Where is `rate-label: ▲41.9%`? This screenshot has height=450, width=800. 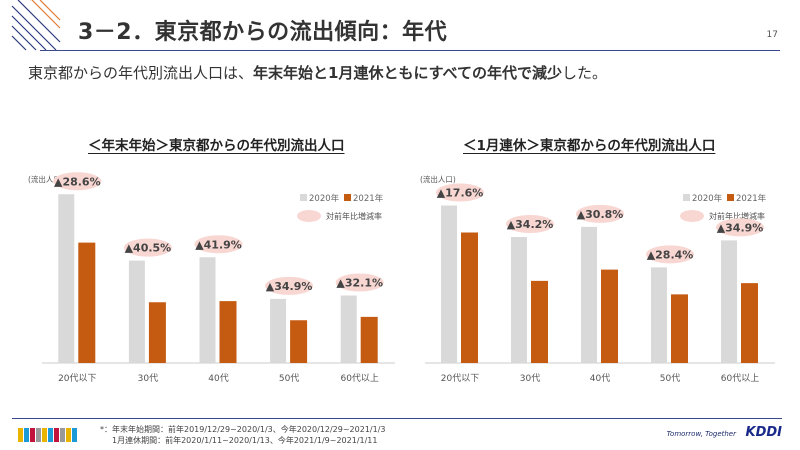
rate-label: ▲41.9% is located at coordinates (218, 244).